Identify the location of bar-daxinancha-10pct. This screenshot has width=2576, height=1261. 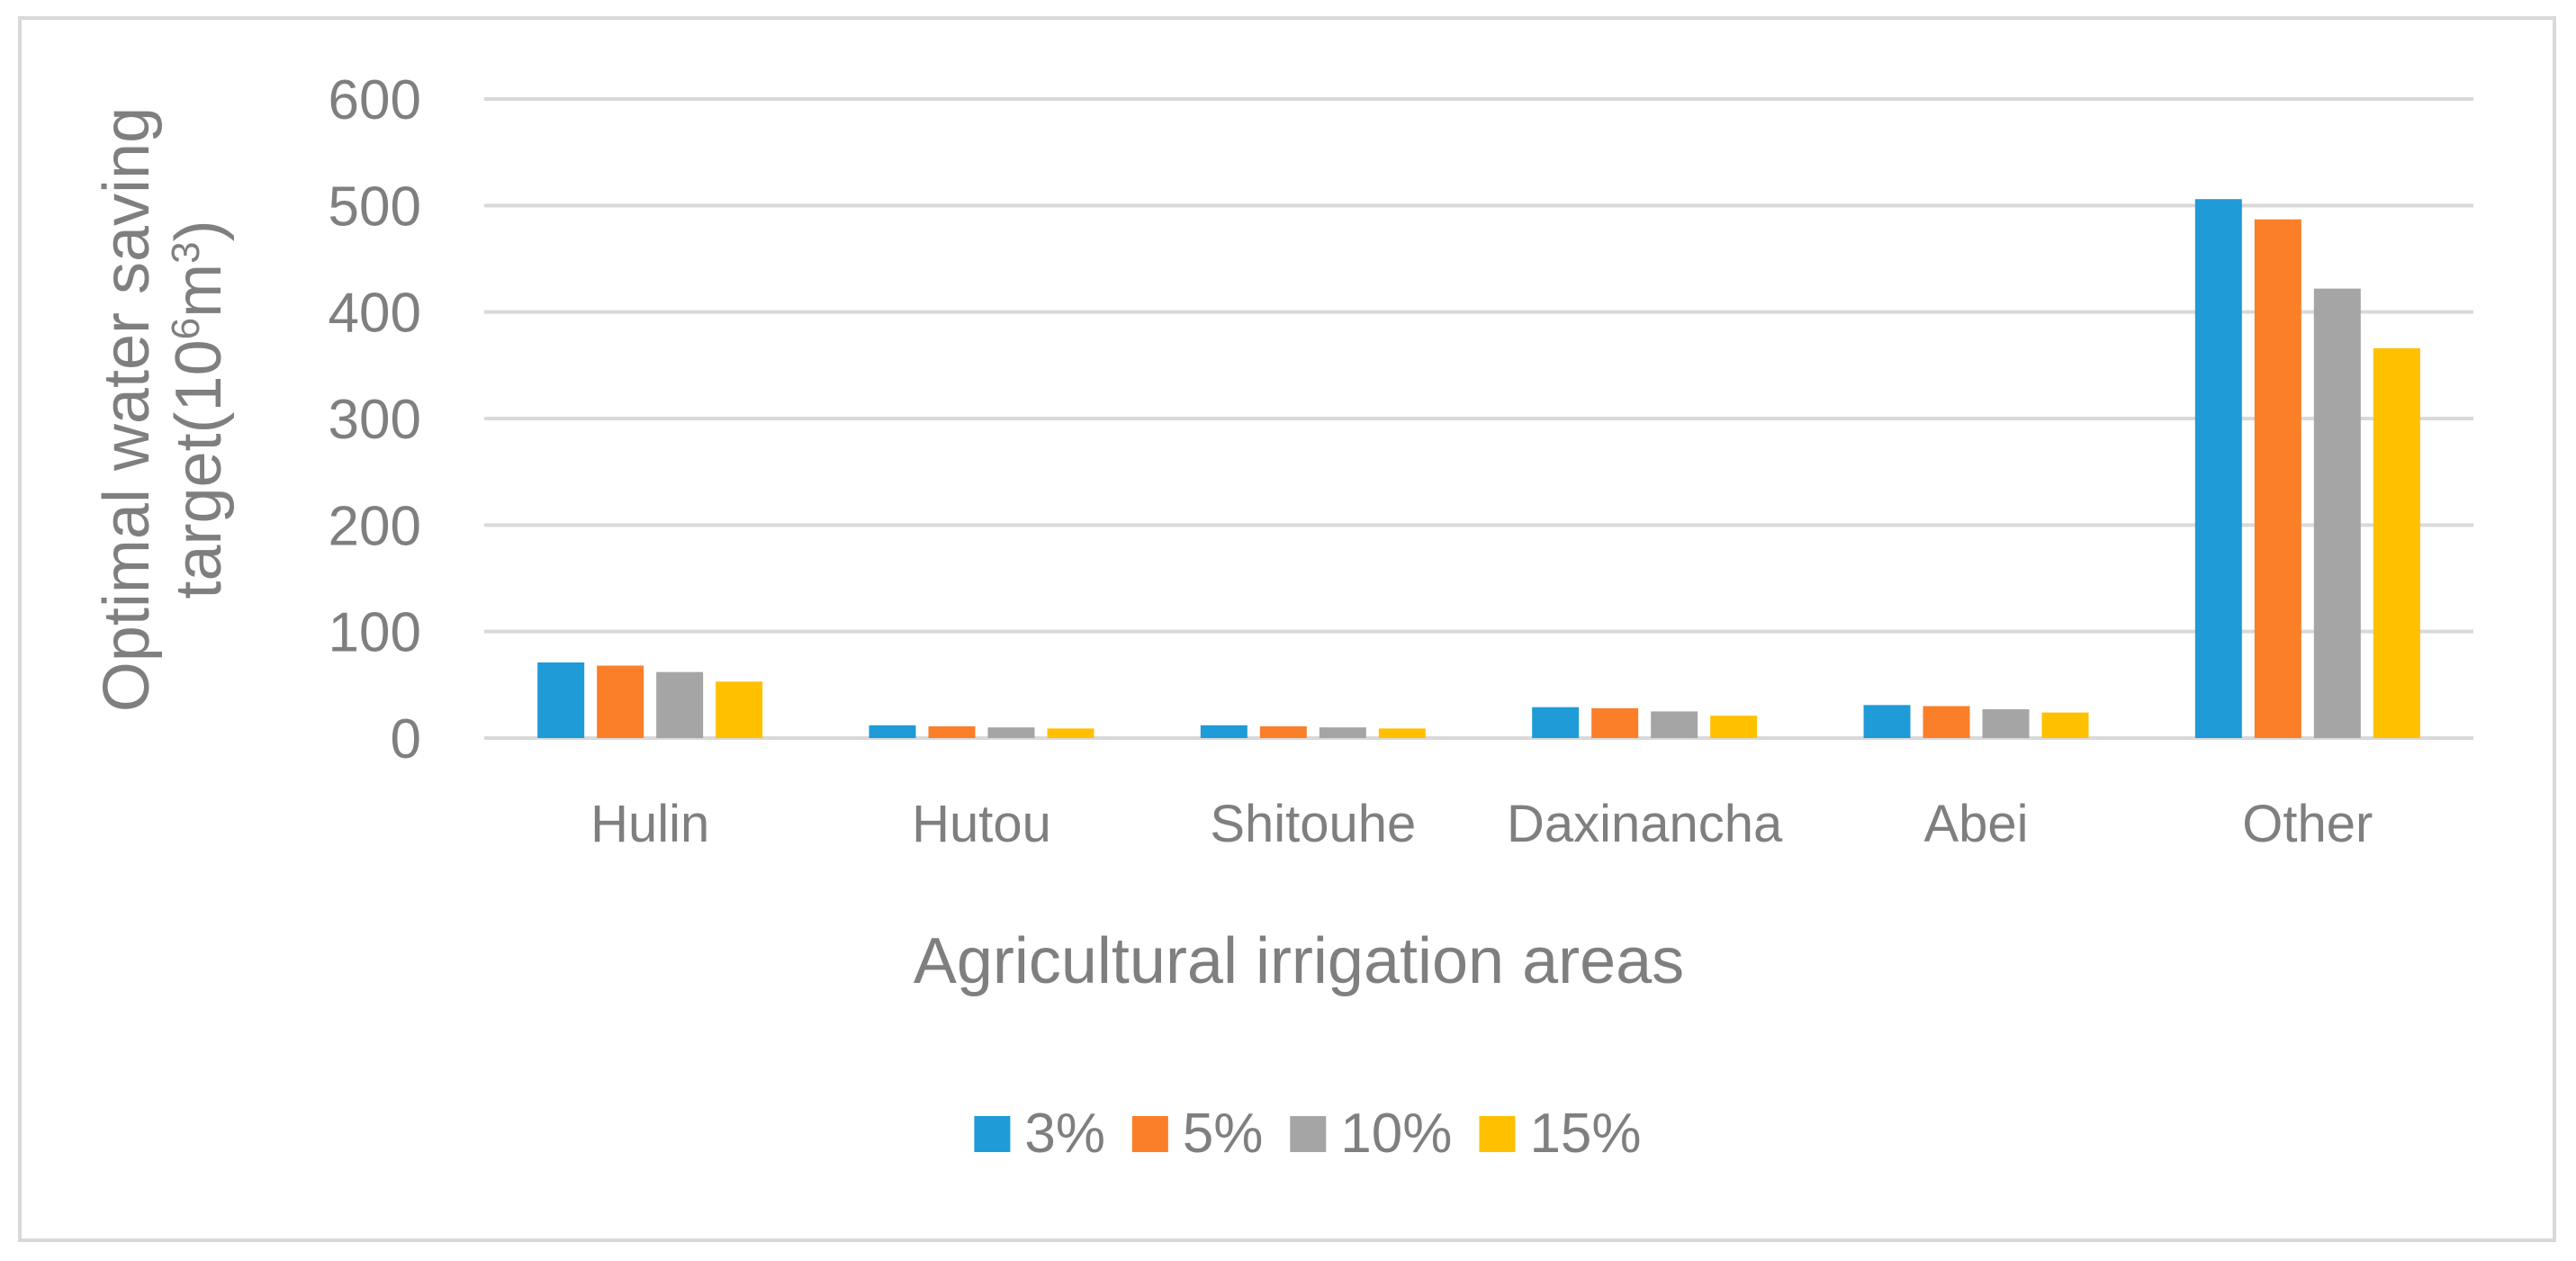
(1674, 724).